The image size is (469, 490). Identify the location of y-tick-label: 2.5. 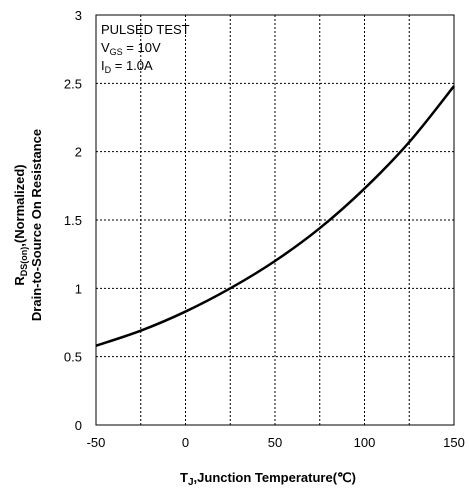
(73, 83).